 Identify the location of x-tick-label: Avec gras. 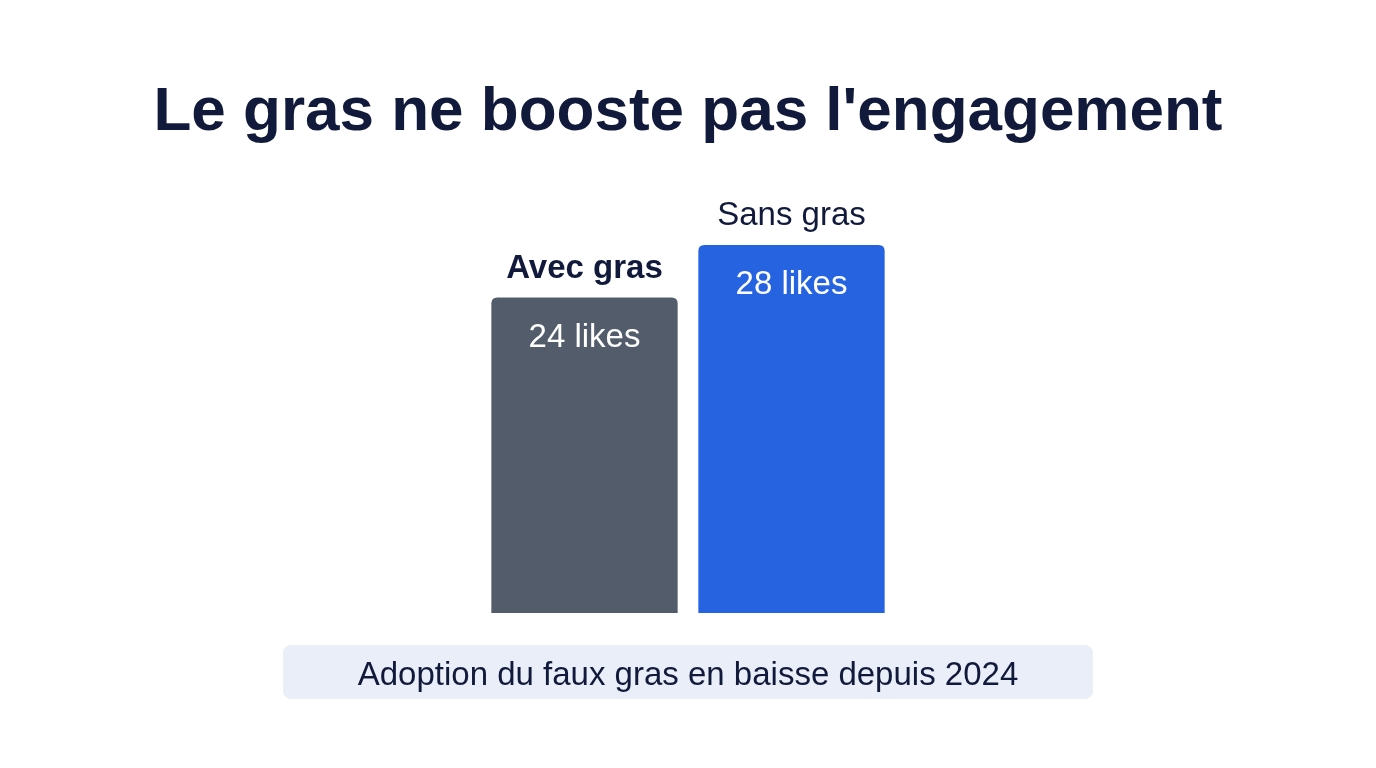
(584, 266).